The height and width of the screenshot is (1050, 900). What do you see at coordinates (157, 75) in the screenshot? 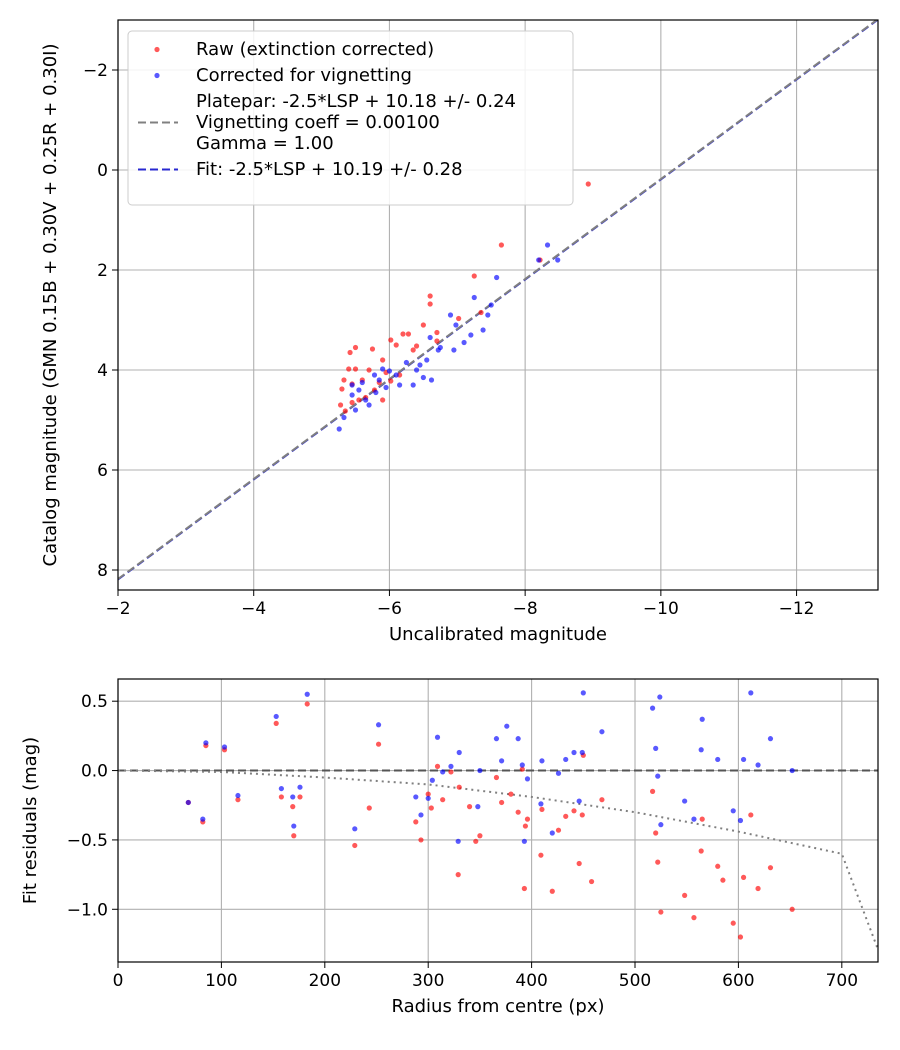
I see `legend-marker` at bounding box center [157, 75].